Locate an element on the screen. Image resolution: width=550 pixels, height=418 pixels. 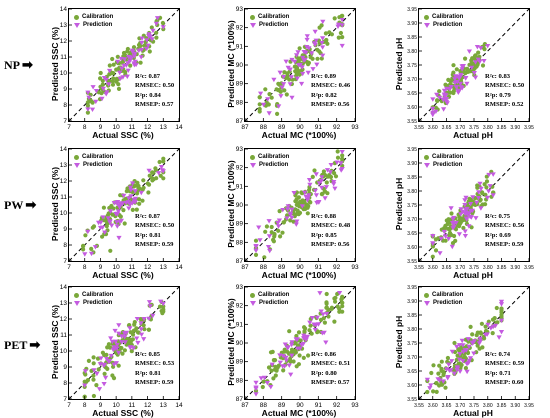
metric-line: RMSEP: 0.57 is located at coordinates (154, 105).